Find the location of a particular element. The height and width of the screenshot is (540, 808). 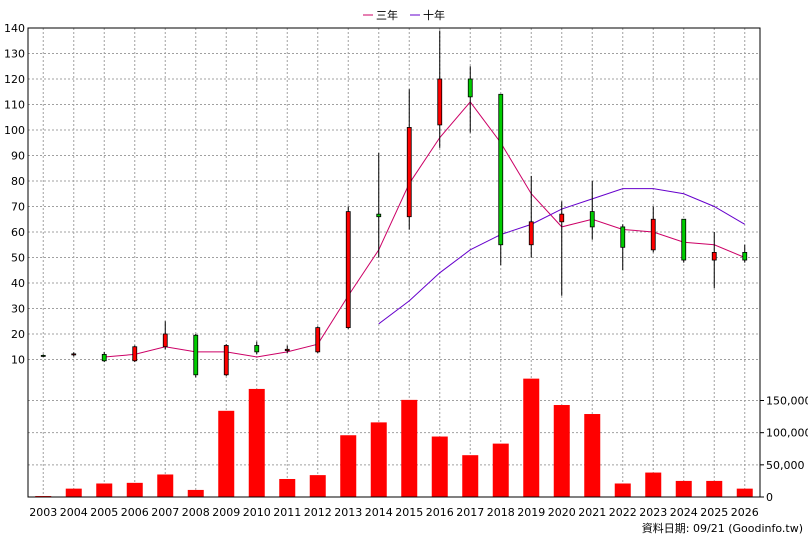

year-tick-label: 2009 is located at coordinates (226, 512).